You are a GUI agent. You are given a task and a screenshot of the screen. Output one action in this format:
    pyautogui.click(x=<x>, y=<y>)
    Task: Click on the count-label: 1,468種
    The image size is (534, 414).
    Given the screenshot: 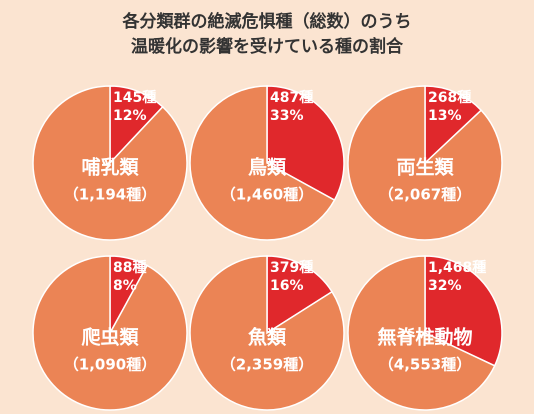 What is the action you would take?
    pyautogui.click(x=457, y=267)
    